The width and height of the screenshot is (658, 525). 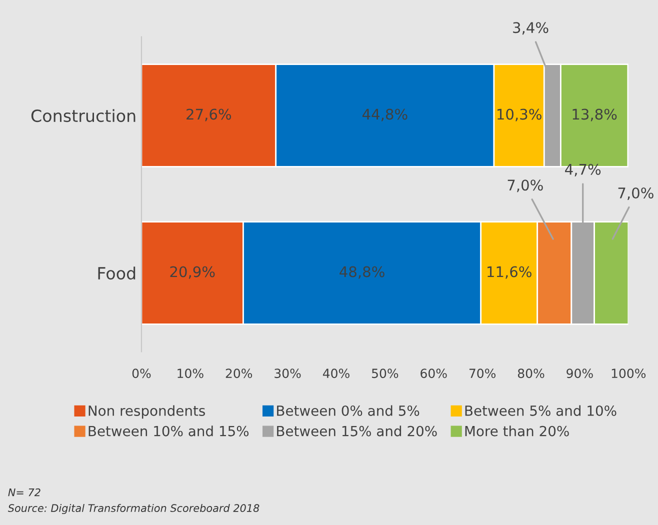 I want to click on data-label: 11,6%, so click(x=510, y=272).